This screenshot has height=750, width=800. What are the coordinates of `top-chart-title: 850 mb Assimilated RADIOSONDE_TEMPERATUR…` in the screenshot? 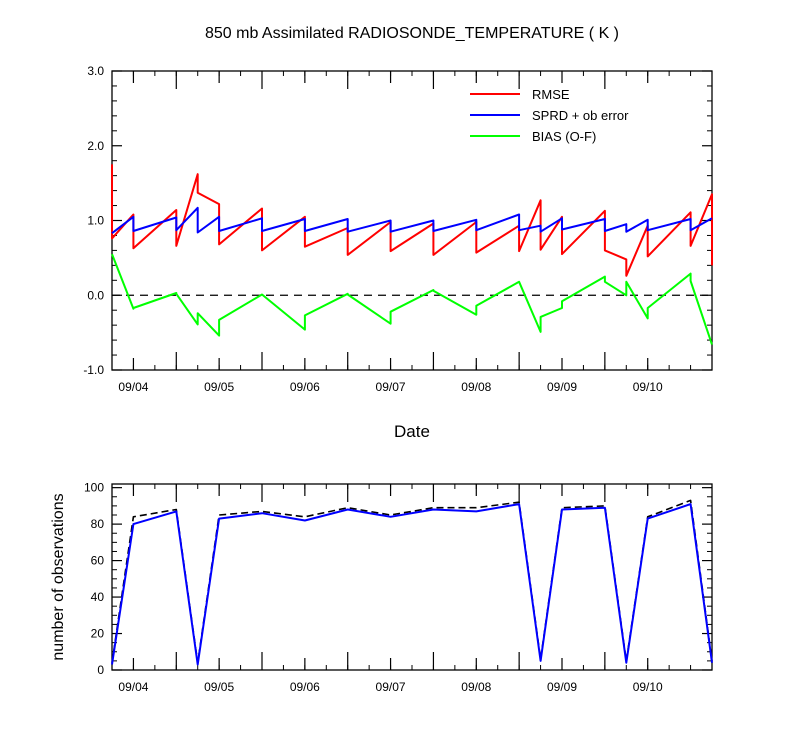 It's located at (412, 33).